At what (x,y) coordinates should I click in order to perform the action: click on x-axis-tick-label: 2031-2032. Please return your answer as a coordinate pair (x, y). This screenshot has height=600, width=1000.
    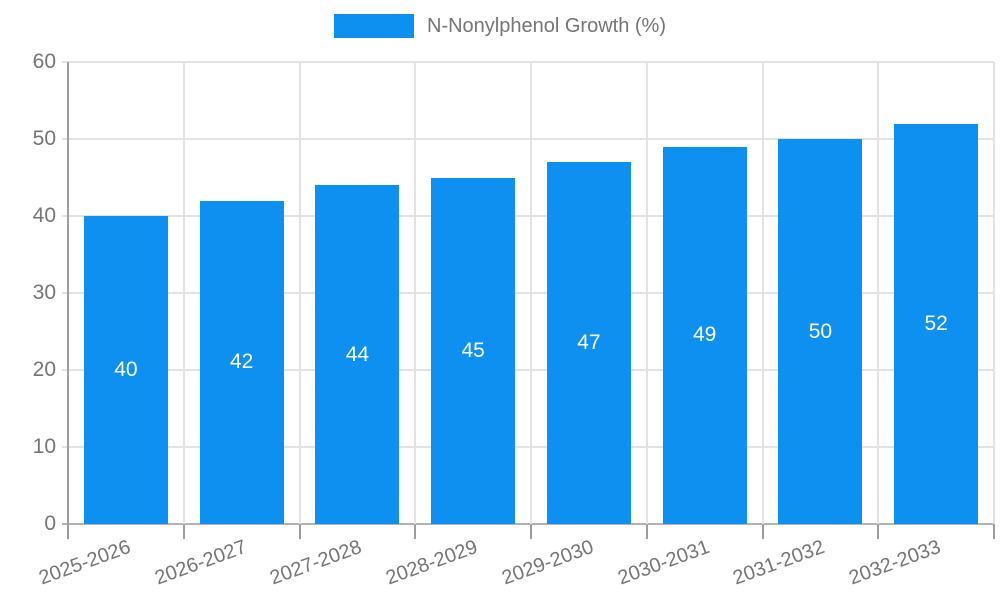
    Looking at the image, I should click on (779, 563).